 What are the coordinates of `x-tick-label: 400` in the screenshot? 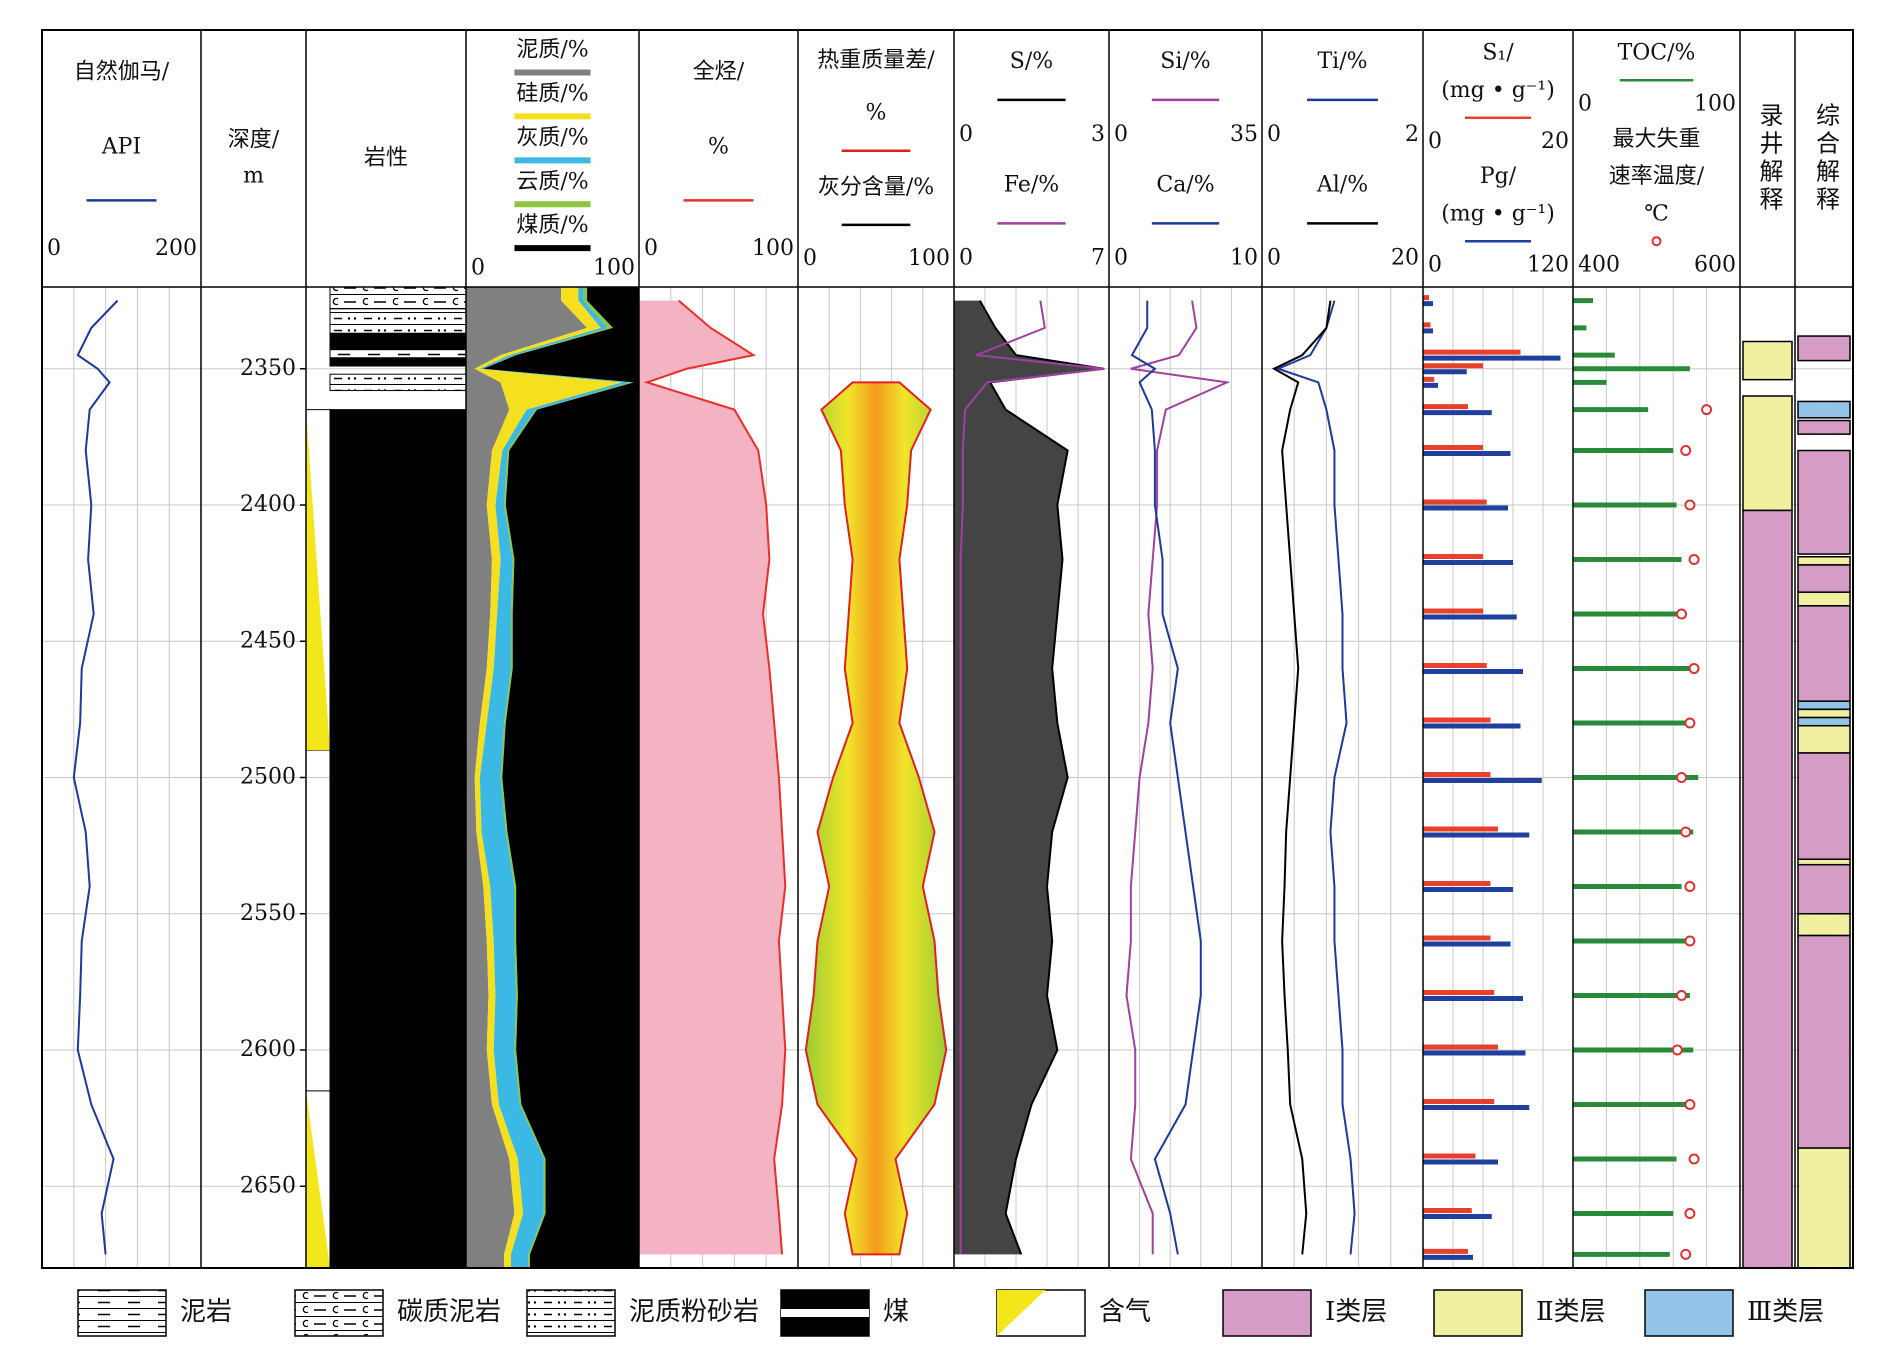 It's located at (1599, 264).